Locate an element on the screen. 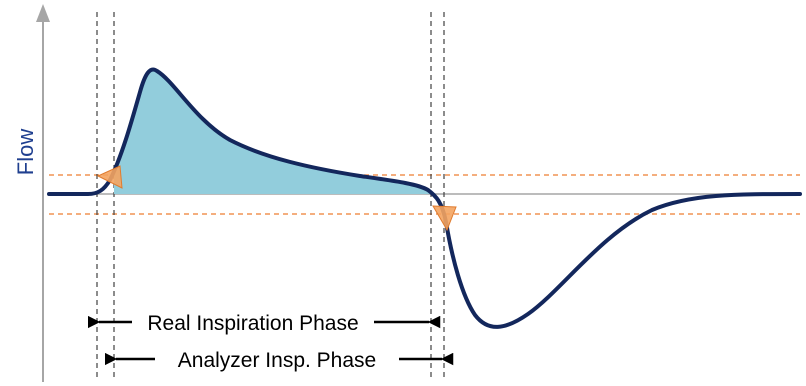 The height and width of the screenshot is (386, 806). real-phase-label-bg is located at coordinates (253, 322).